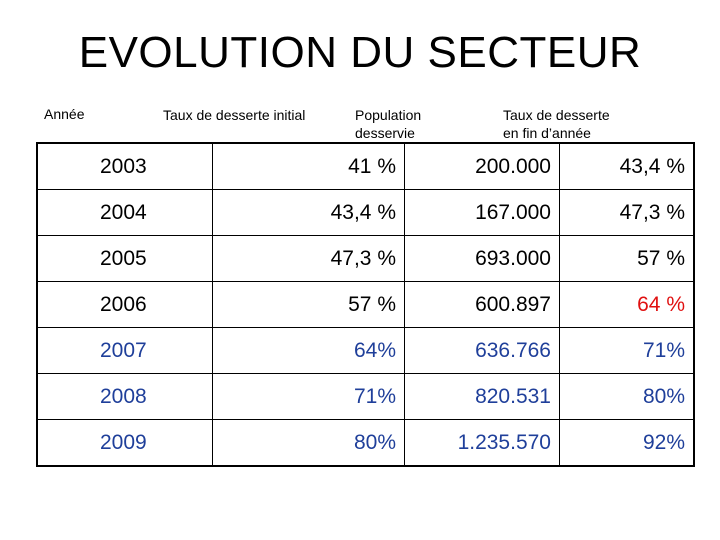 The width and height of the screenshot is (720, 540). I want to click on table-row: 2006 57 % 600.897 64 %, so click(365, 304).